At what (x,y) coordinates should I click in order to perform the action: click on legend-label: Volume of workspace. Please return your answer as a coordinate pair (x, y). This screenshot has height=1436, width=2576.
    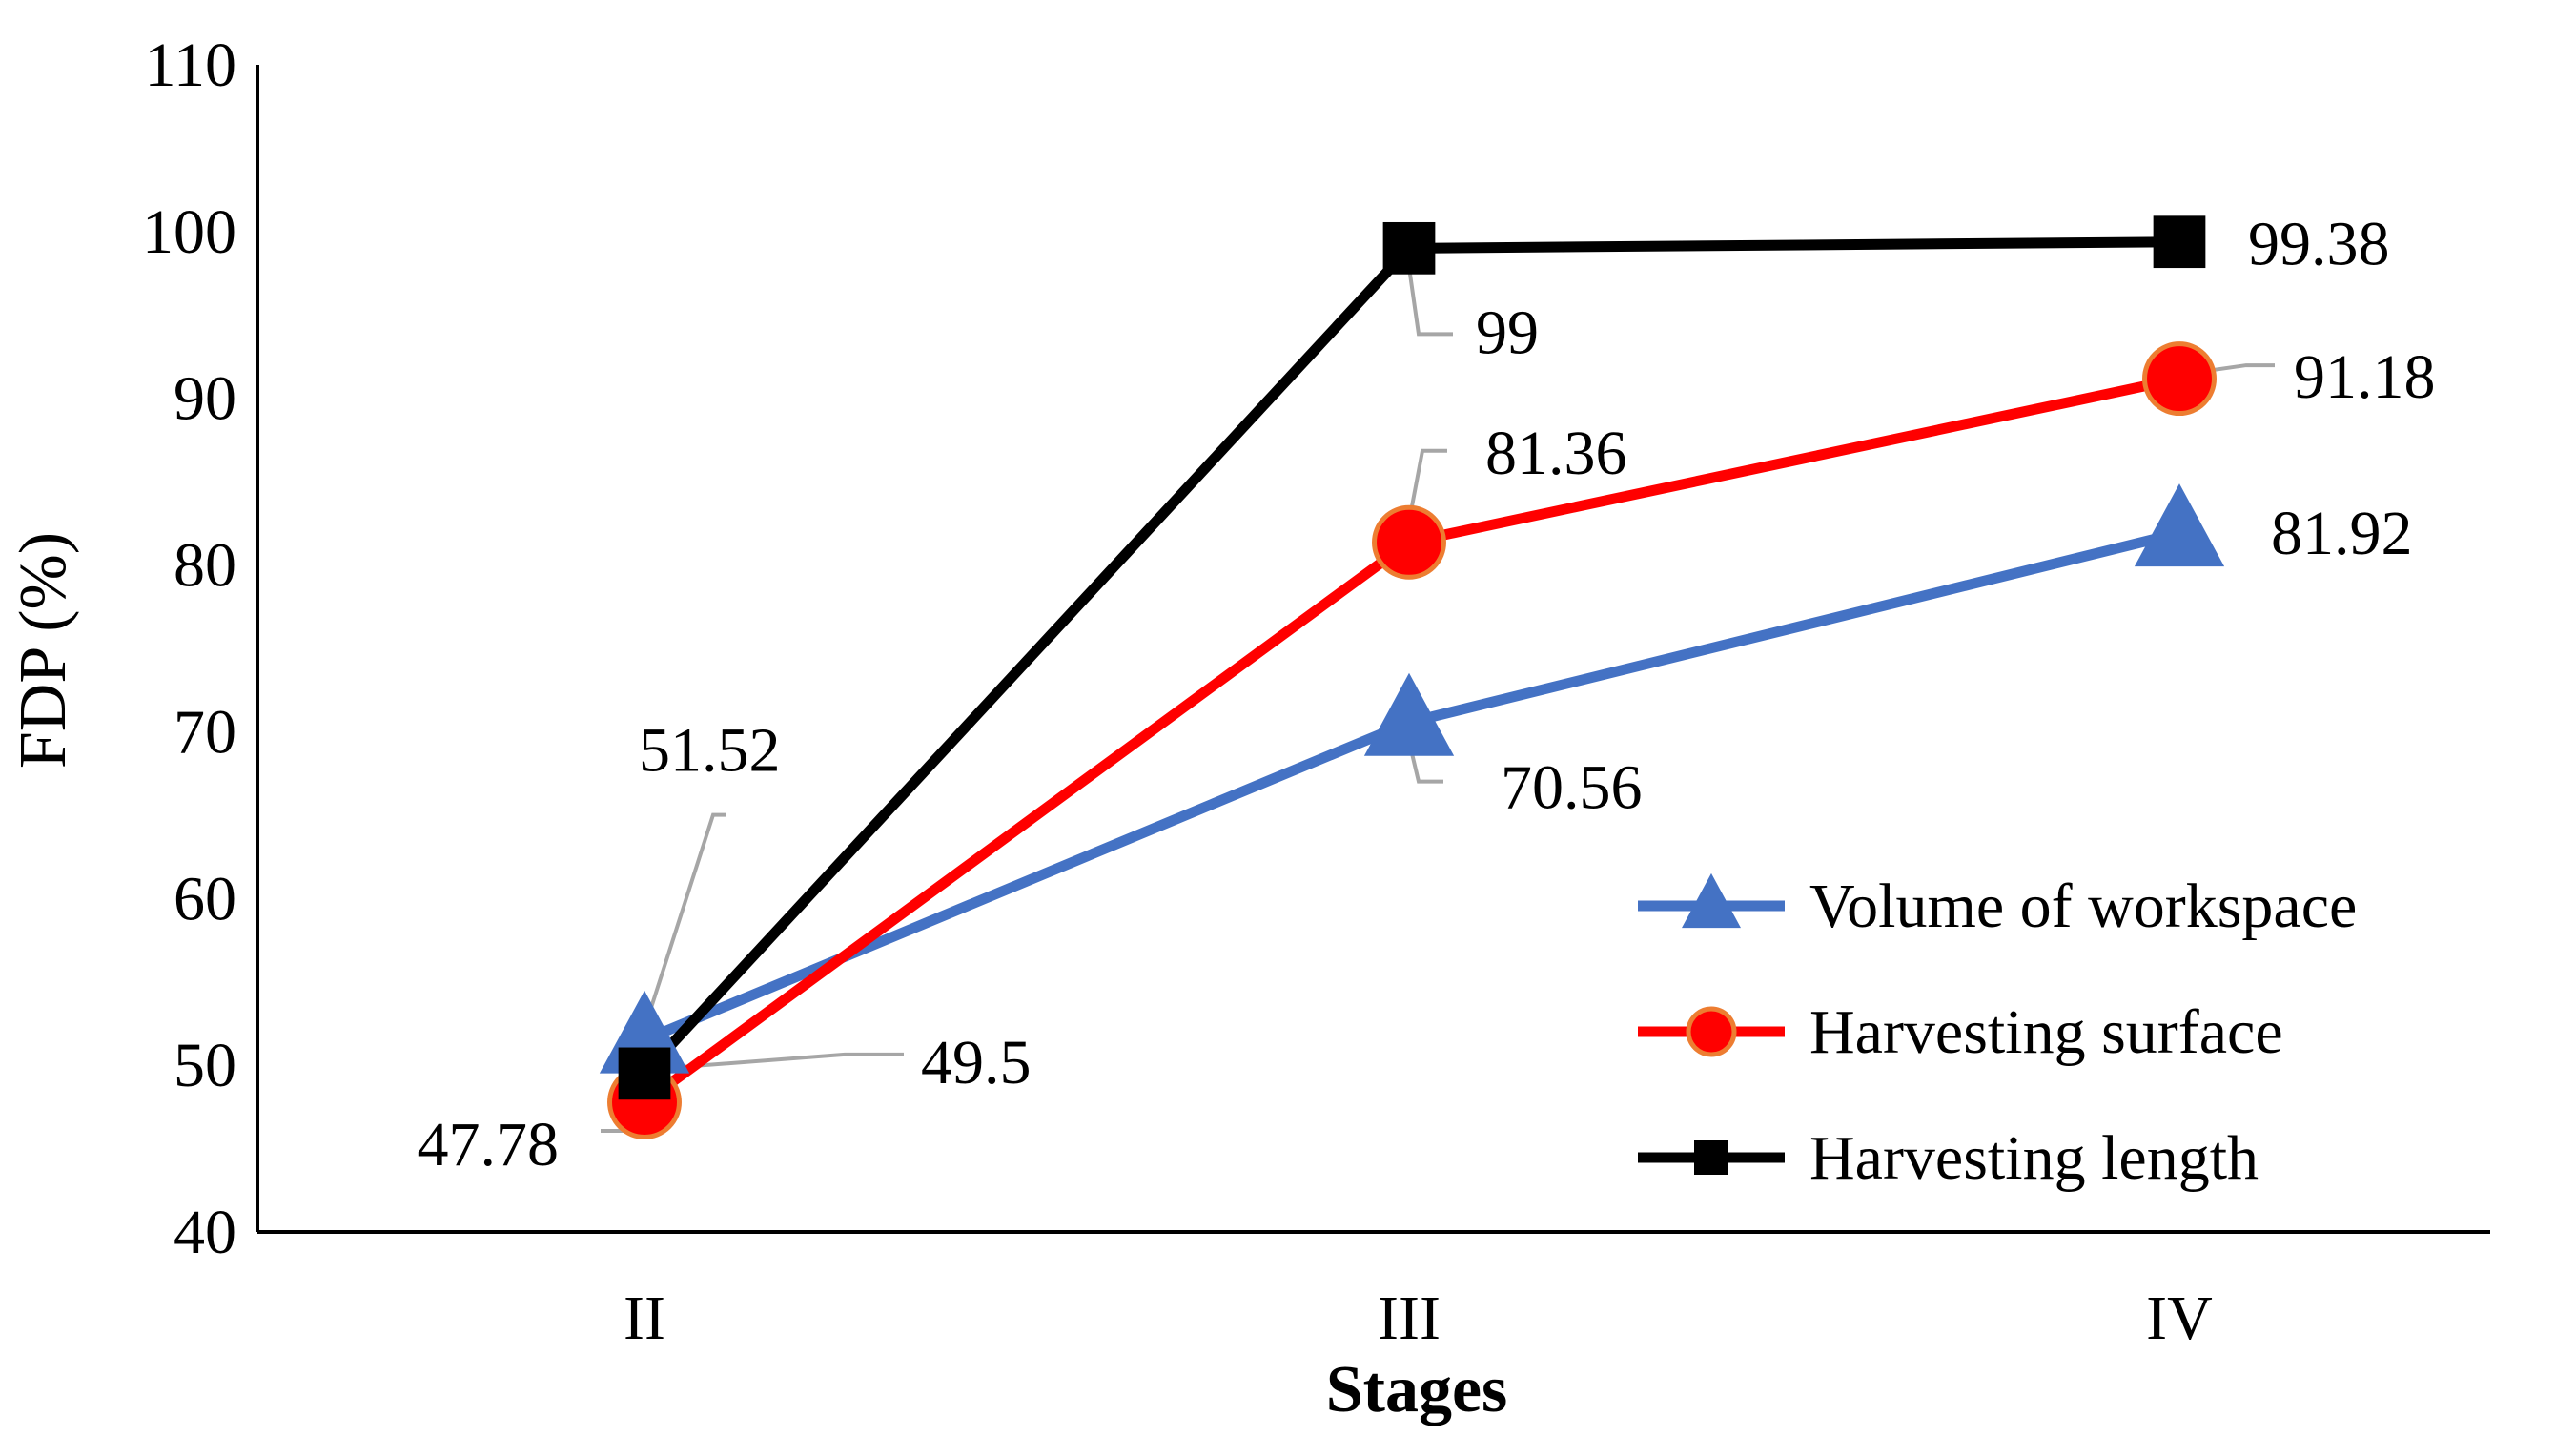
    Looking at the image, I should click on (2083, 906).